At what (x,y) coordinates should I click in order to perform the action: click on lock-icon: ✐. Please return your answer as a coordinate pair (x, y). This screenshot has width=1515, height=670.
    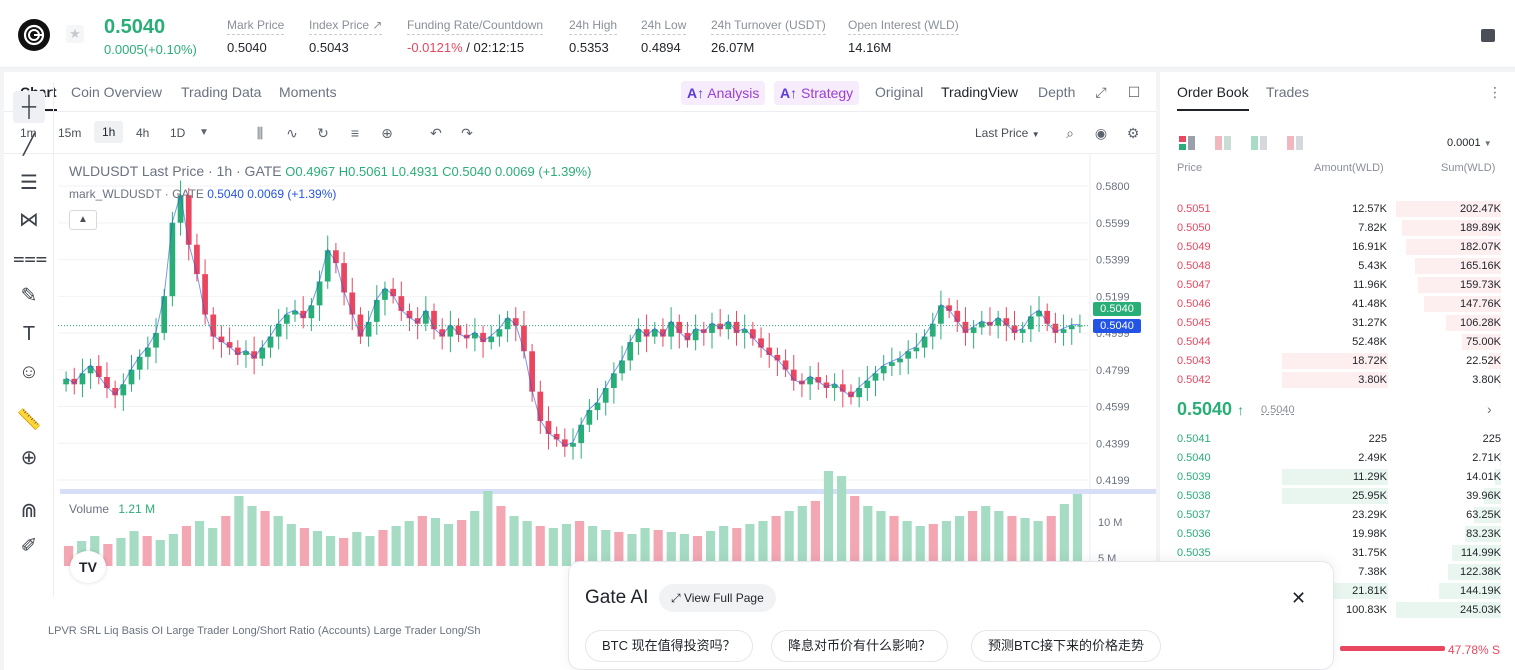
    Looking at the image, I should click on (29, 546).